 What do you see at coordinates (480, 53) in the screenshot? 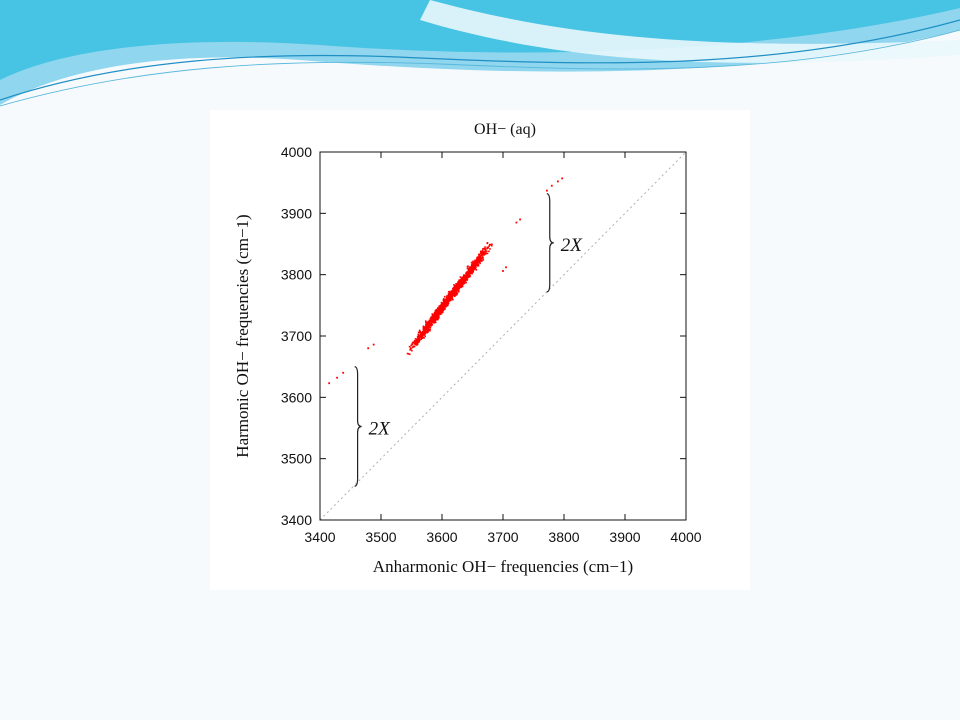
I see `header-banner` at bounding box center [480, 53].